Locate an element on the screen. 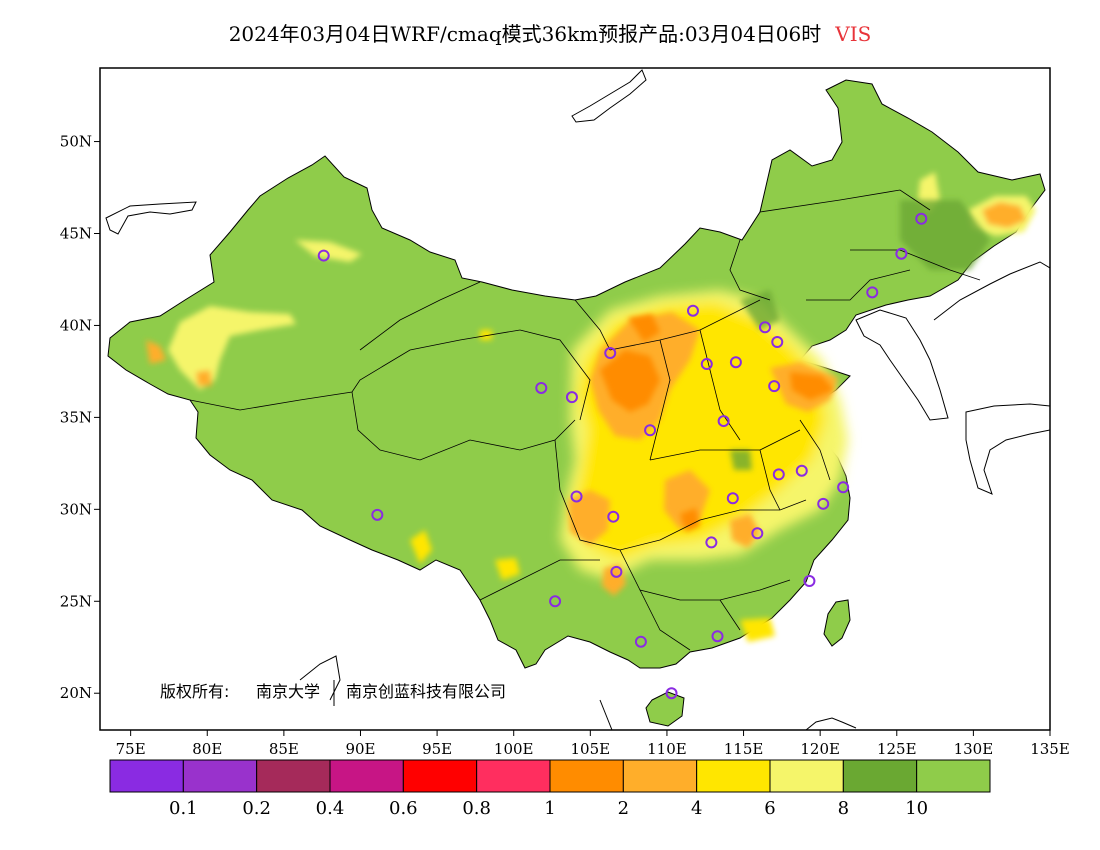  legend-label: 0.4 is located at coordinates (330, 808).